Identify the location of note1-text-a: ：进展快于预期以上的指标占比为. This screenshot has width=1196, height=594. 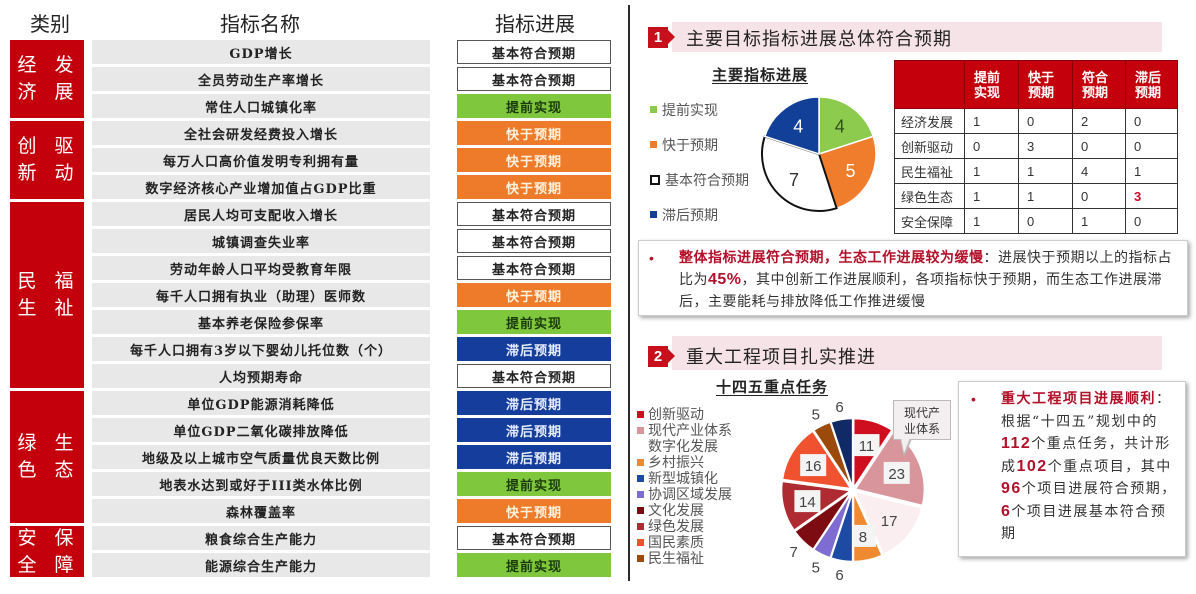
(925, 269).